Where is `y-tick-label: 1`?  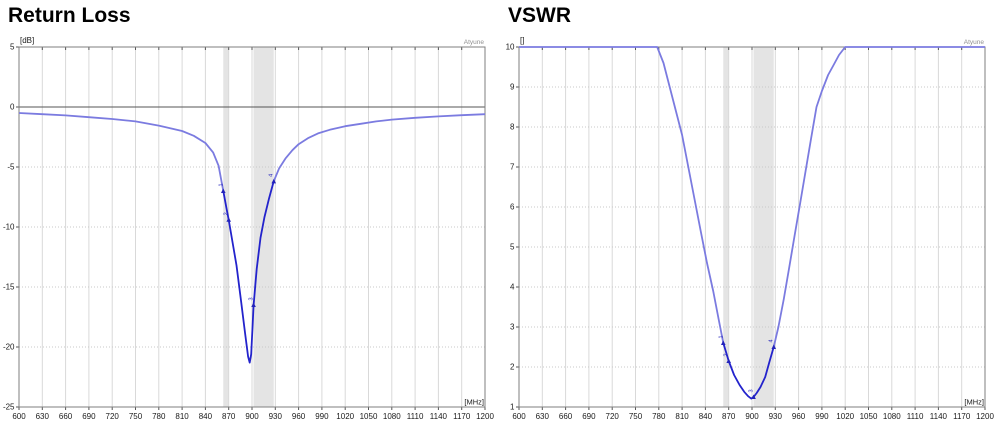 y-tick-label: 1 is located at coordinates (512, 407).